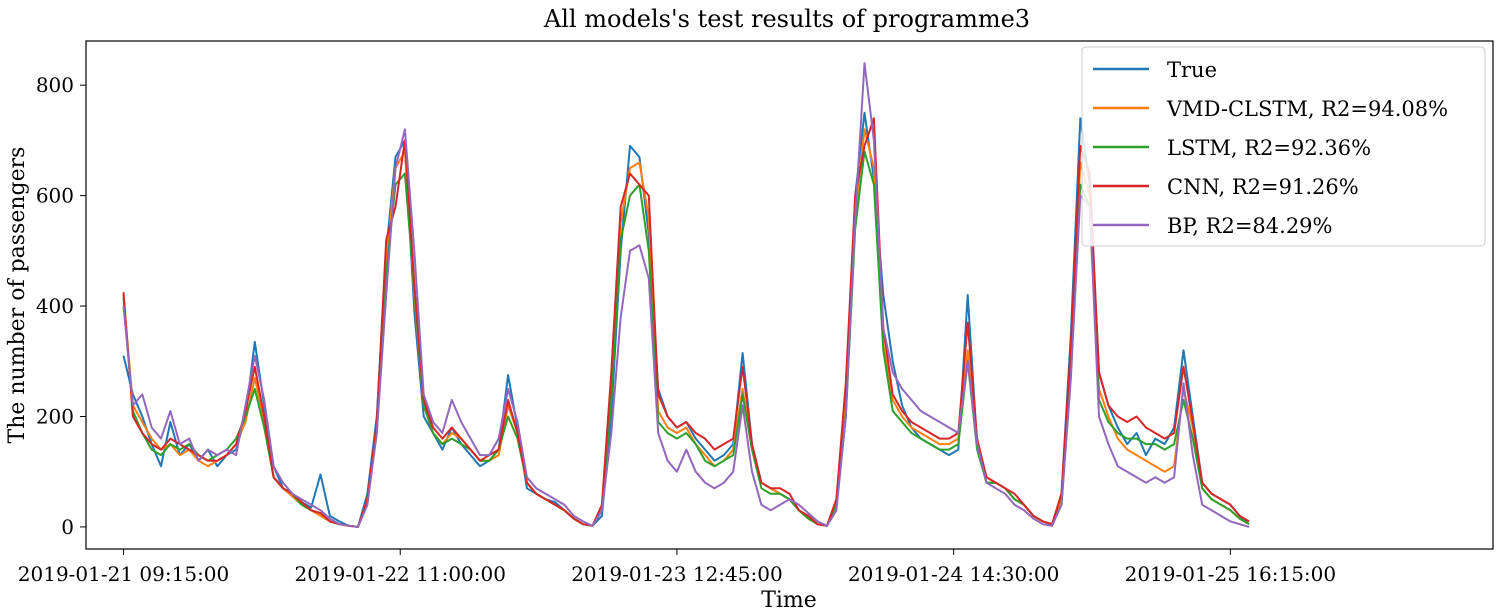 The width and height of the screenshot is (1500, 613). Describe the element at coordinates (55, 416) in the screenshot. I see `y-tick-label-1: 200` at that location.